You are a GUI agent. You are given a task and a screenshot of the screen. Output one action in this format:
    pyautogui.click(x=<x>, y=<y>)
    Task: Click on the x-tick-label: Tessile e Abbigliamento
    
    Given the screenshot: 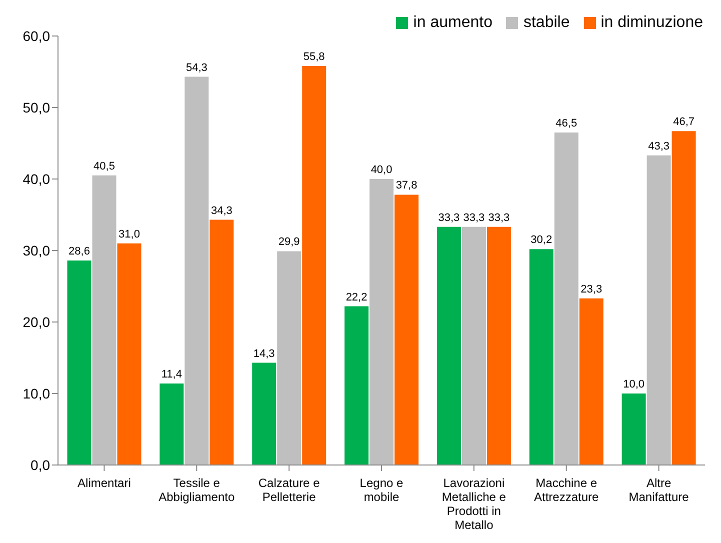 What is the action you would take?
    pyautogui.click(x=196, y=490)
    